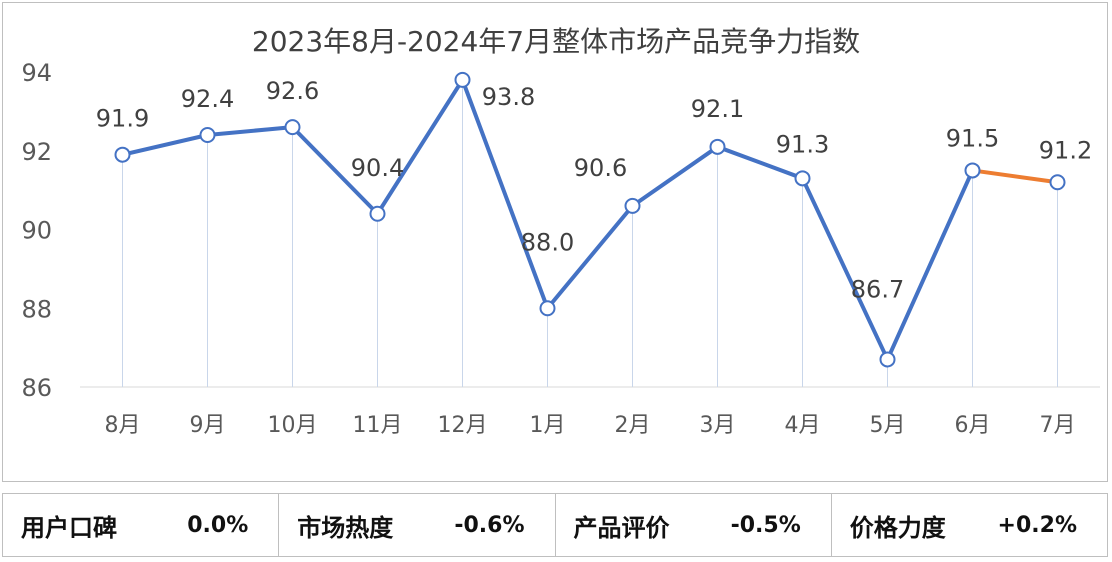 The image size is (1112, 562). I want to click on data-label: 92.6, so click(292, 91).